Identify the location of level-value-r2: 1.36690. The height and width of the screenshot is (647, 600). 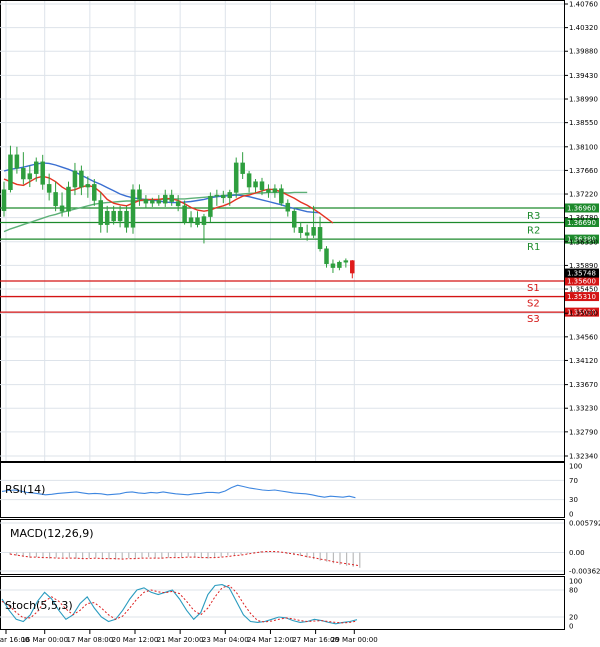
(581, 223).